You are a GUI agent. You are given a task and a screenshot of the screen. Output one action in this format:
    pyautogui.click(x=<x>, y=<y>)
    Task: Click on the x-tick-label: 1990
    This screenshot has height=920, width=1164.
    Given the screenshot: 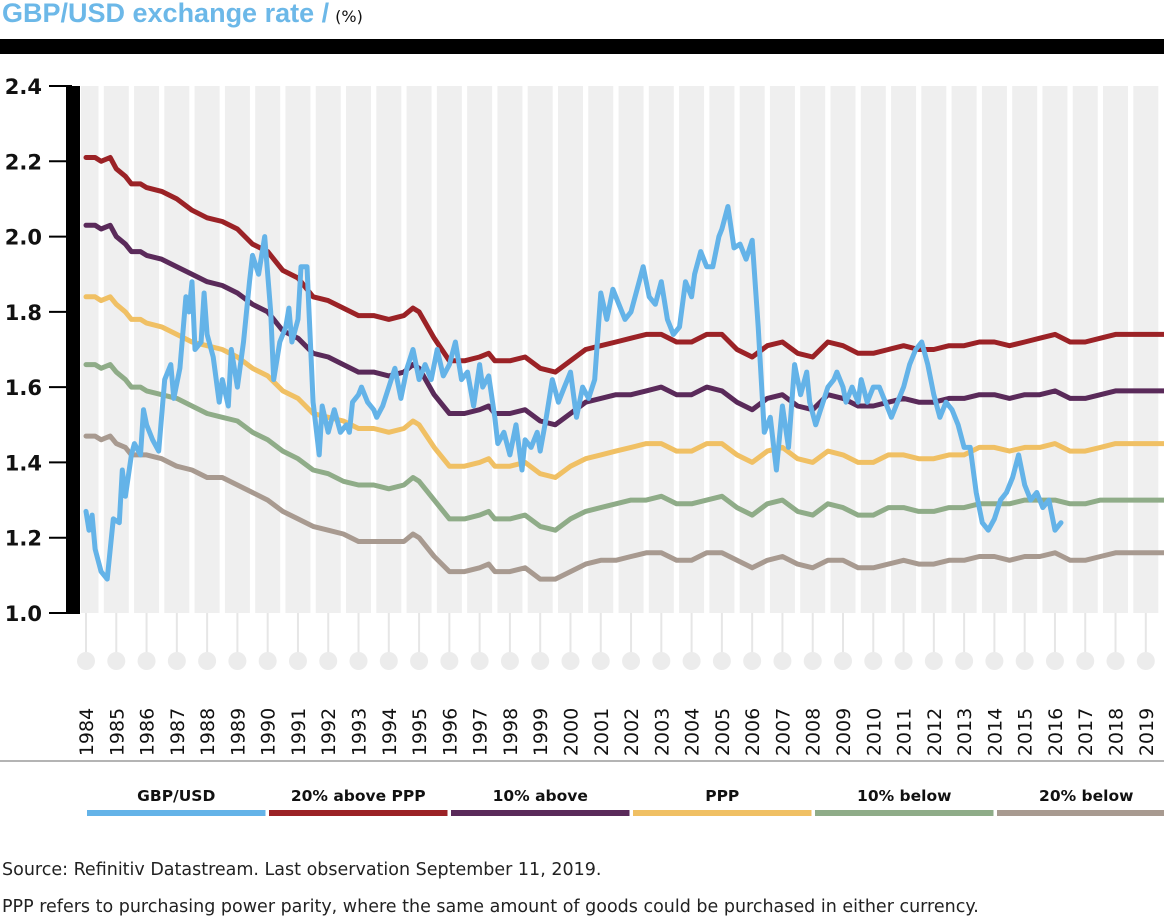 What is the action you would take?
    pyautogui.click(x=269, y=732)
    